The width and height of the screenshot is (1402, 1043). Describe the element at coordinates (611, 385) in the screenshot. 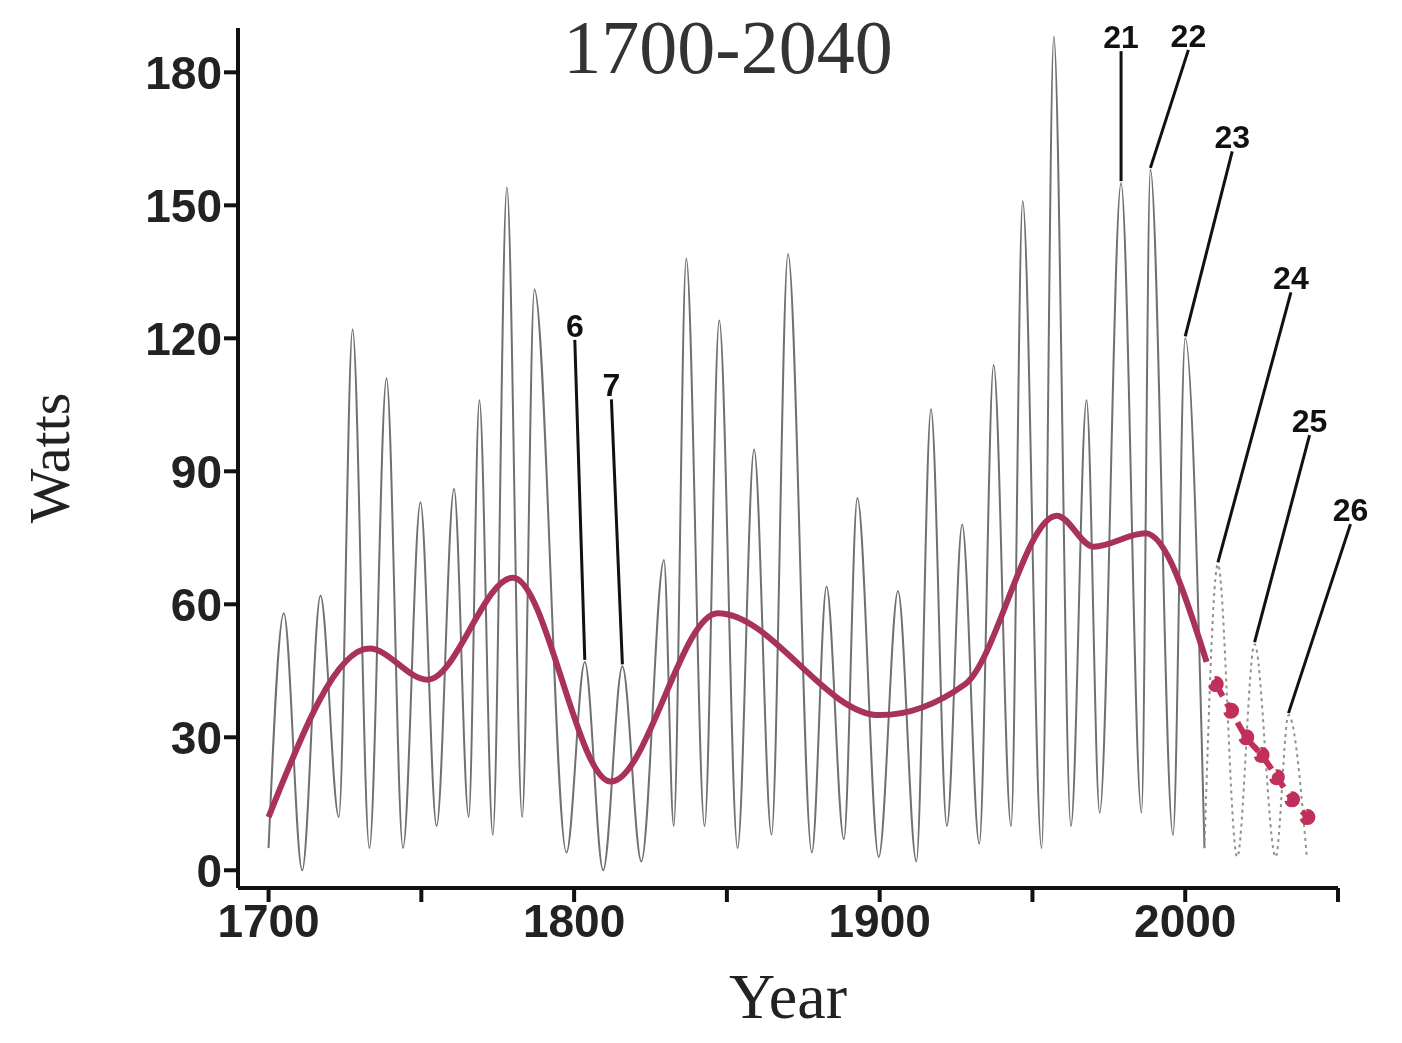

I see `annotation: 7` at that location.